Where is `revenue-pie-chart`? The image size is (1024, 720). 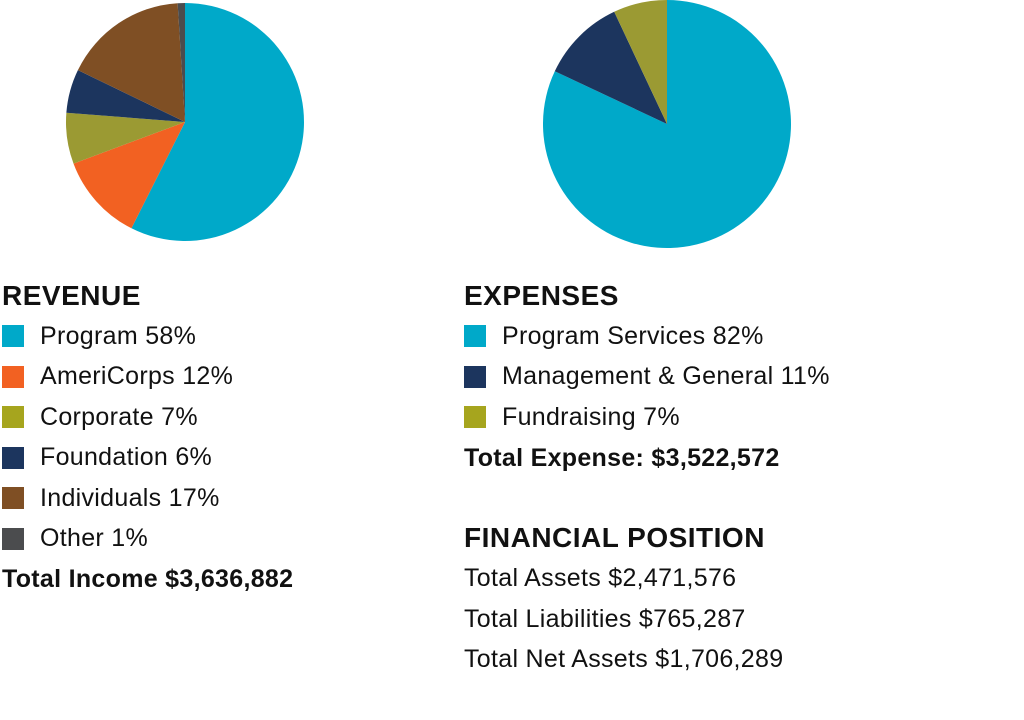 revenue-pie-chart is located at coordinates (185, 122).